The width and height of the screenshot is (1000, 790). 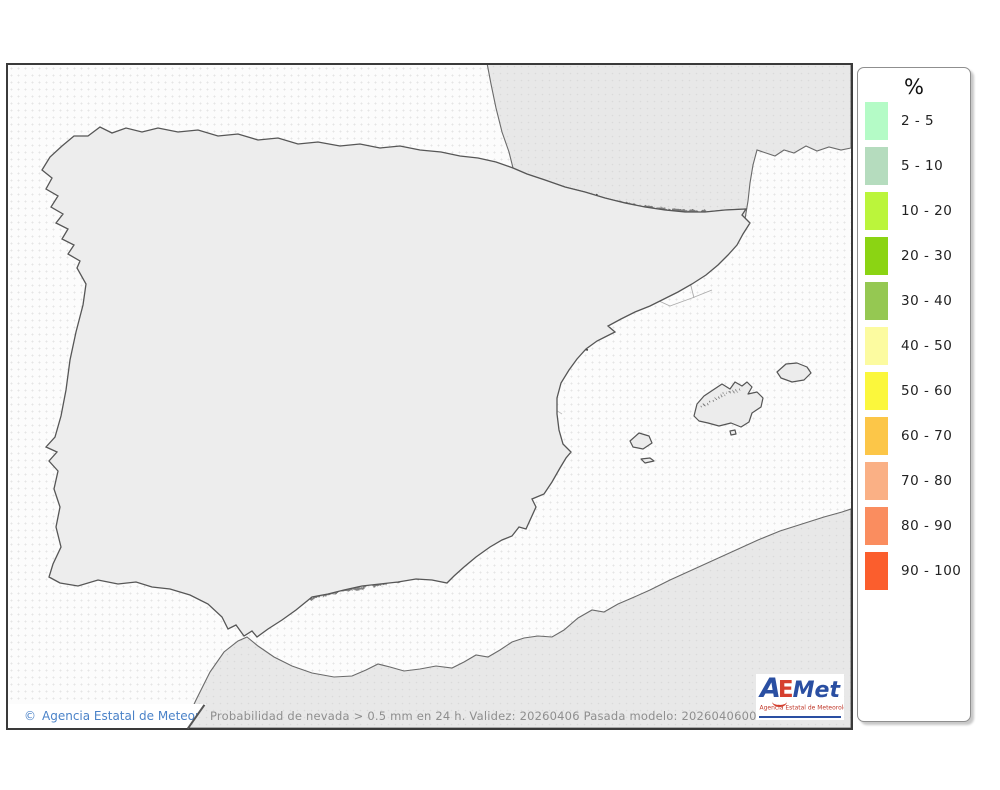 I want to click on legend-label: 20 - 30, so click(x=927, y=256).